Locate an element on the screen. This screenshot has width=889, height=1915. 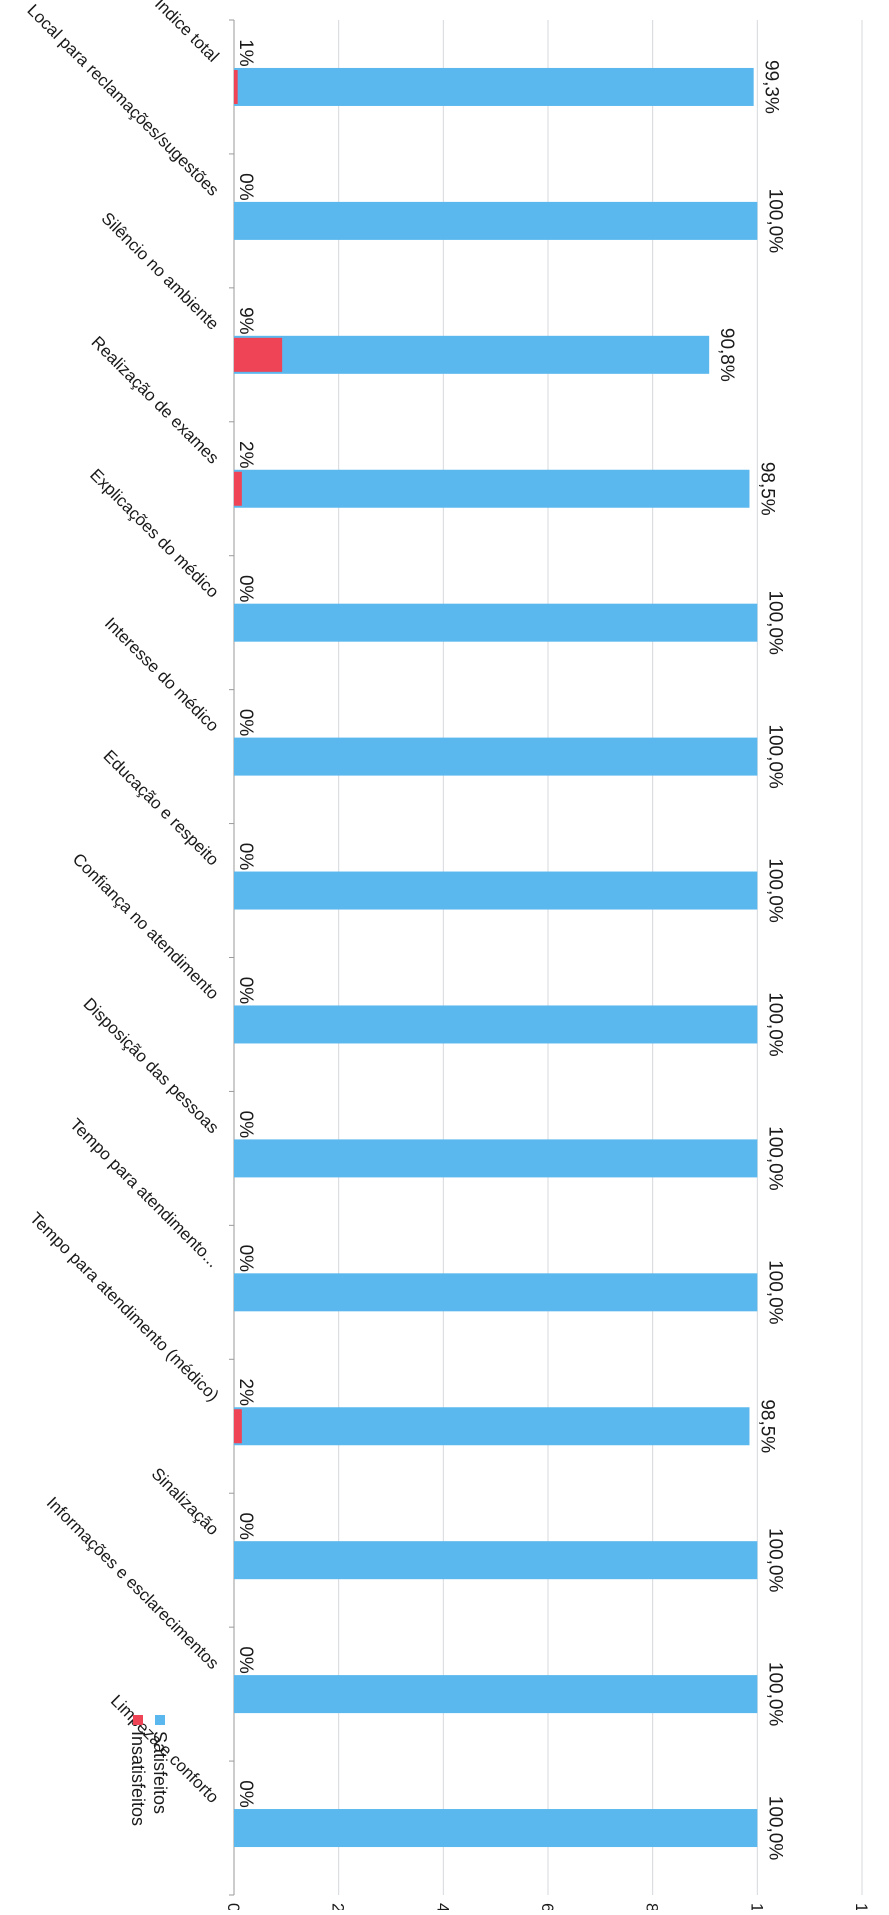
category-label: Interesse do médico is located at coordinates (162, 675).